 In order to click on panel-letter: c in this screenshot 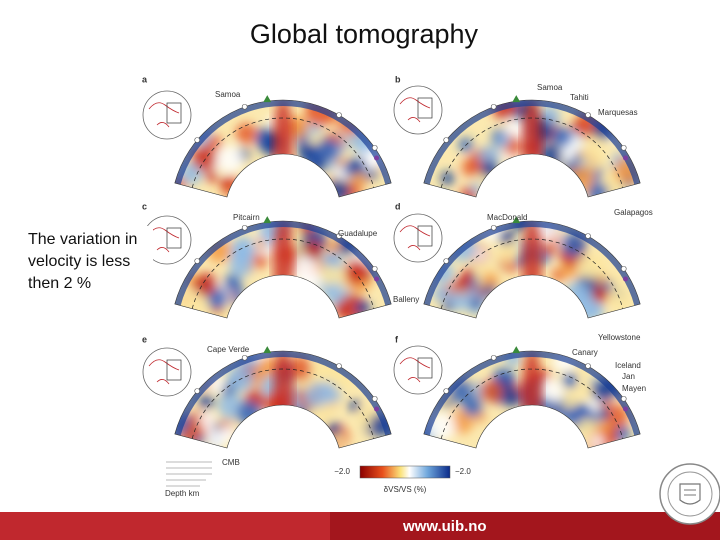, I will do `click(144, 206)`.